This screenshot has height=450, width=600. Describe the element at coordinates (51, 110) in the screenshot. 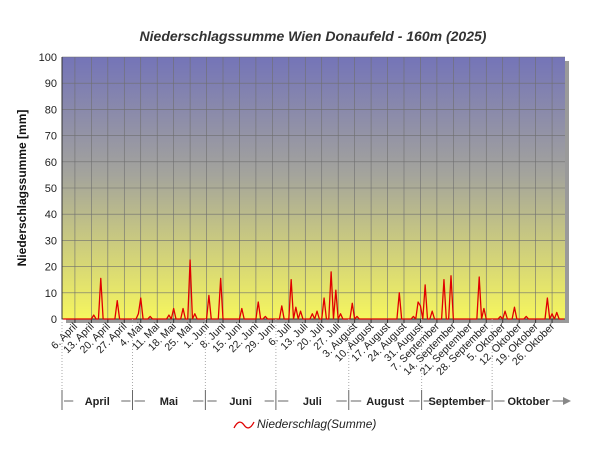

I see `y-tick-label: 80` at that location.